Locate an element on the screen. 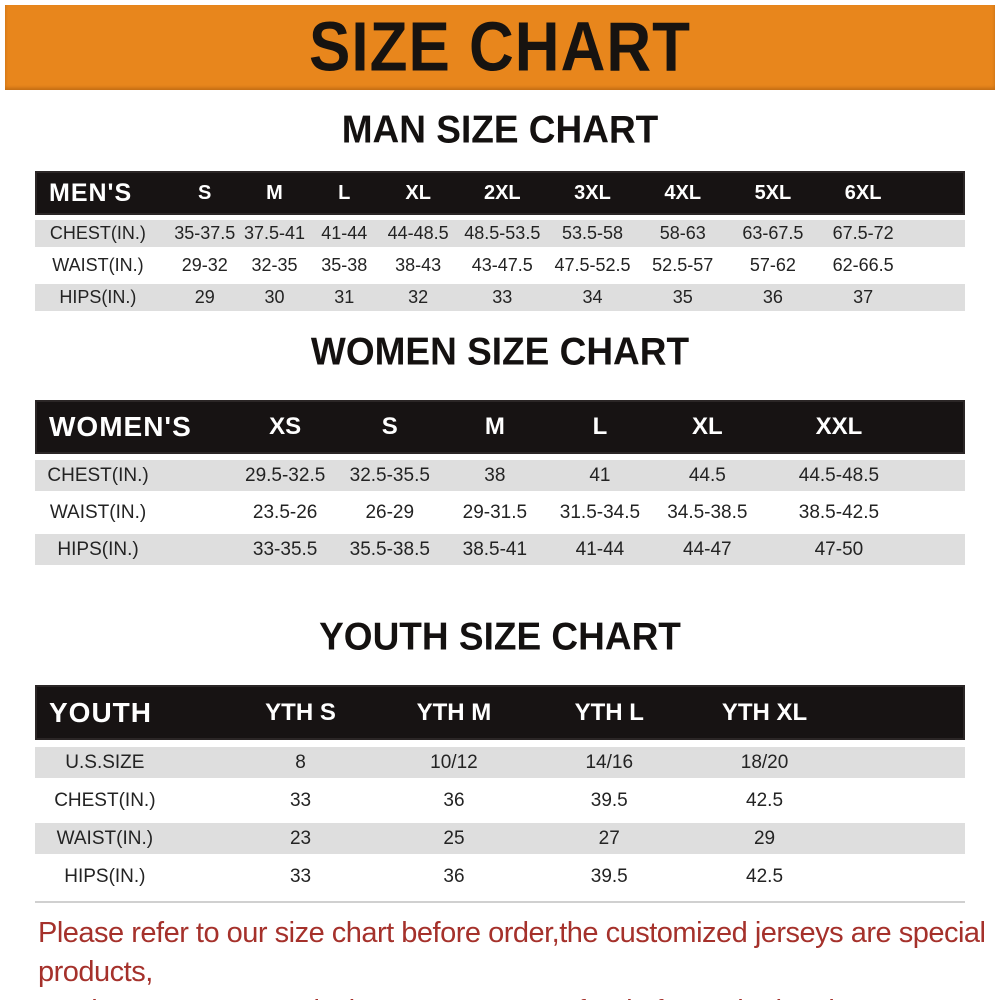 This screenshot has width=1000, height=1000. table-cell: 8 is located at coordinates (300, 762).